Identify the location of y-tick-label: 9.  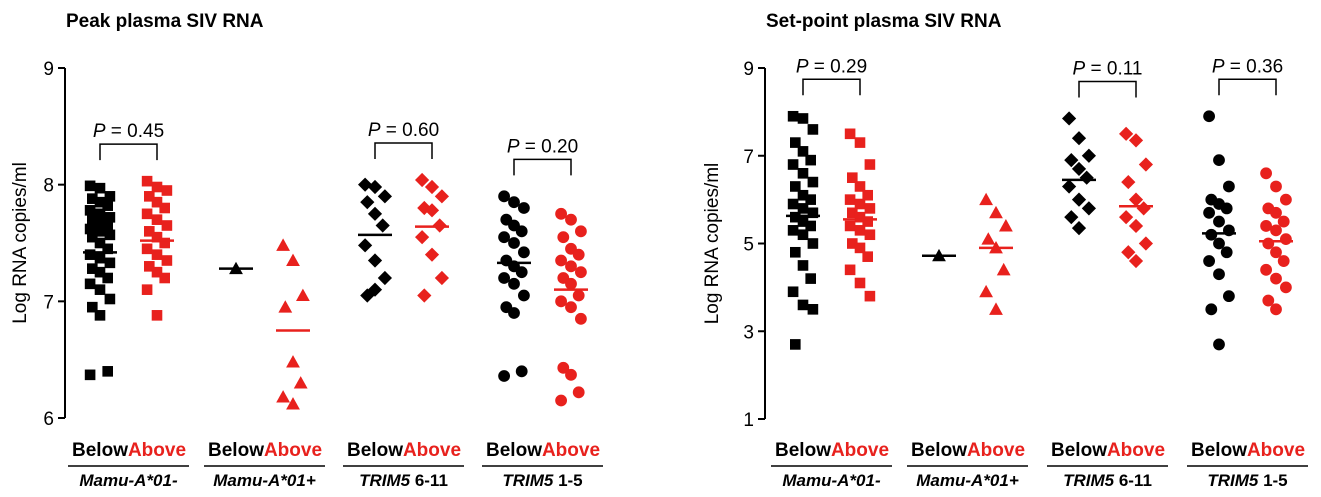
(748, 69).